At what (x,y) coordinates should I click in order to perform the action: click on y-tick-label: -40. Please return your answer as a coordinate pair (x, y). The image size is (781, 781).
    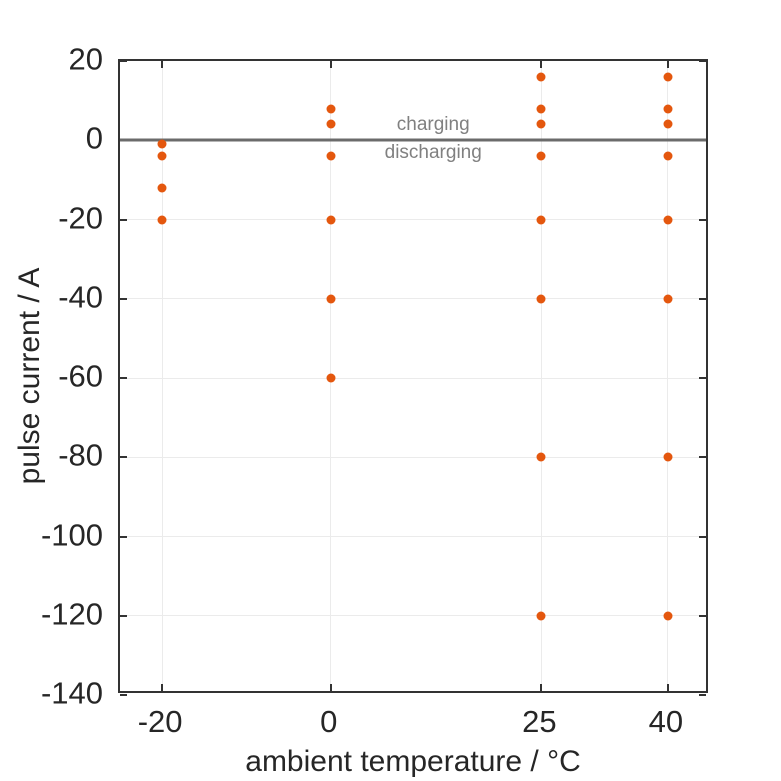
    Looking at the image, I should click on (80, 297).